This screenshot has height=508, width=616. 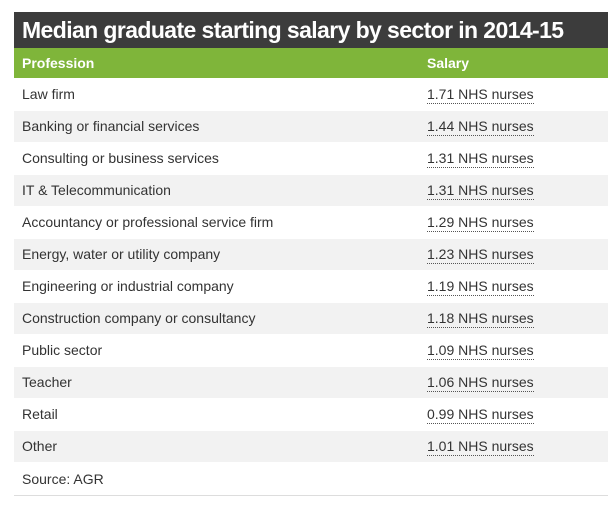 What do you see at coordinates (513, 63) in the screenshot?
I see `column-header-salary: Salary` at bounding box center [513, 63].